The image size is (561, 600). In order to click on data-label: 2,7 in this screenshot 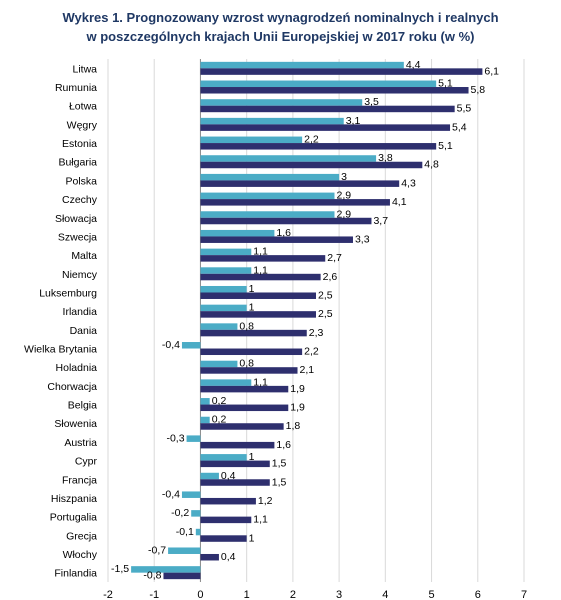, I will do `click(334, 258)`.